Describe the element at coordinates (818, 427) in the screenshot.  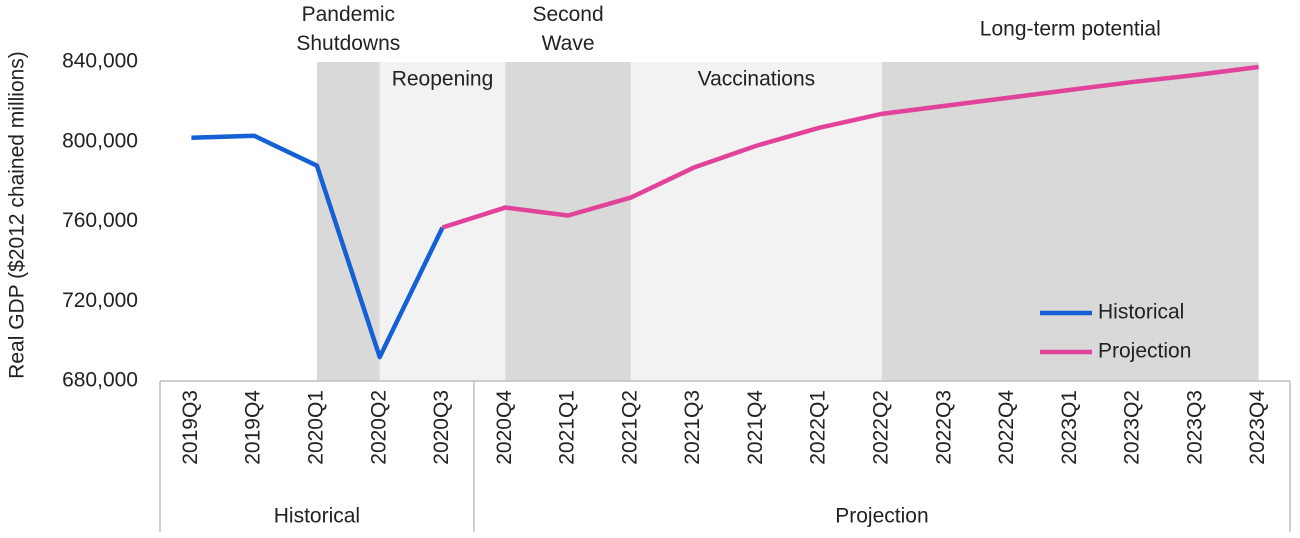
I see `x-tick-label: 2022Q1` at that location.